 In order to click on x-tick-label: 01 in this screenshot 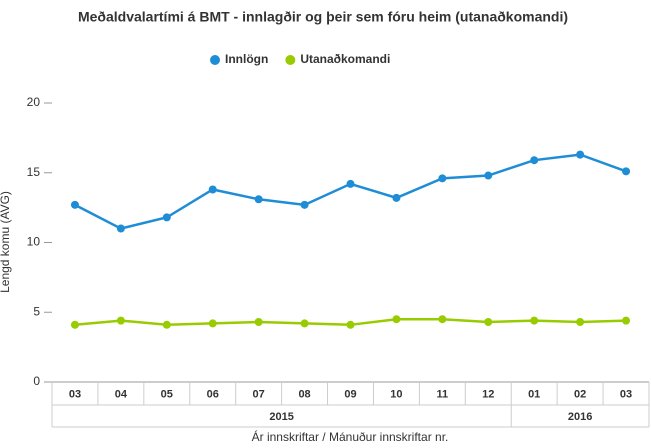, I will do `click(534, 394)`.